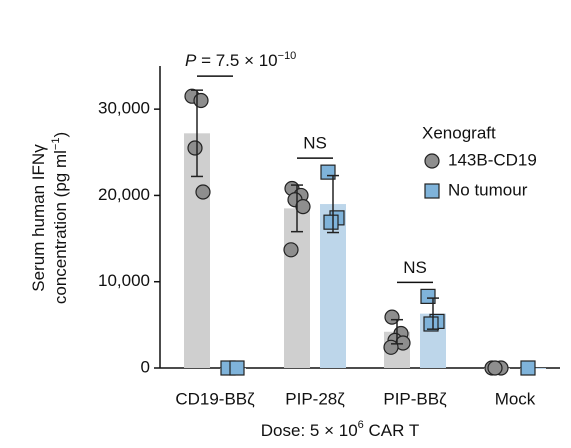 The width and height of the screenshot is (571, 448). I want to click on y-label-line: concentration (pg ml, so click(60, 227).